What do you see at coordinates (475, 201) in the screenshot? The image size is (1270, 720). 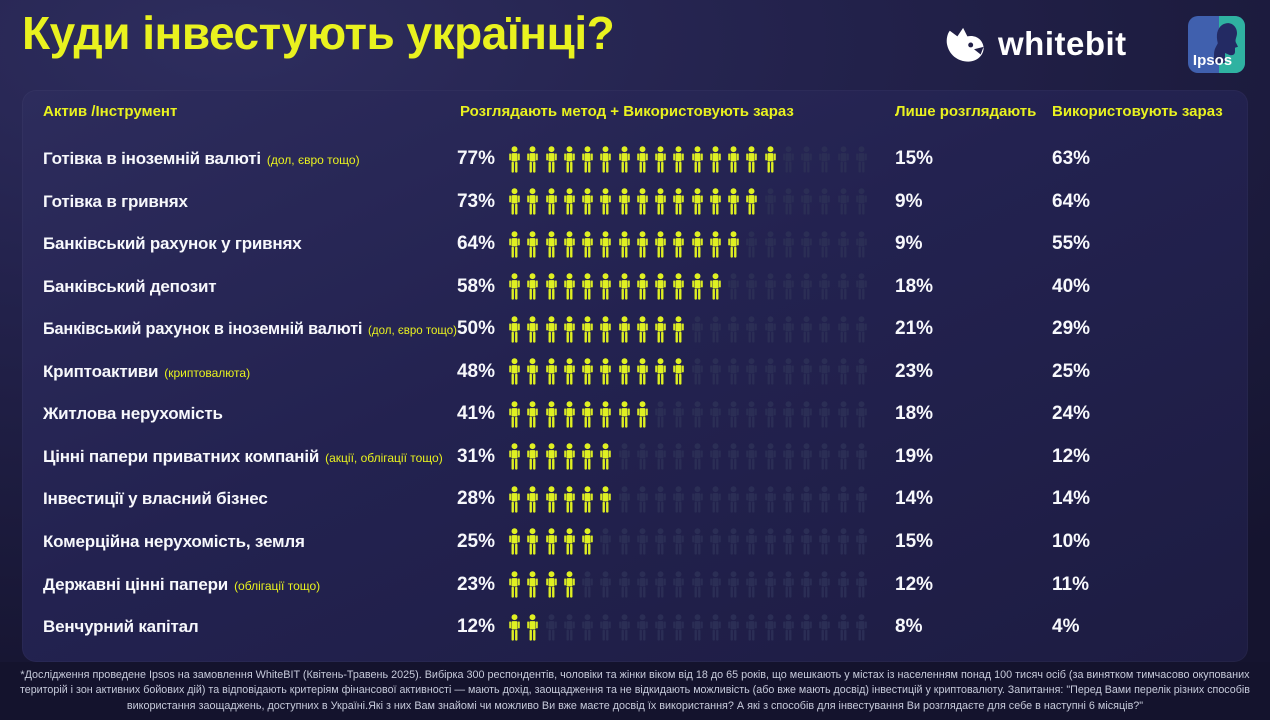 I see `row-combined-pct: 73%` at bounding box center [475, 201].